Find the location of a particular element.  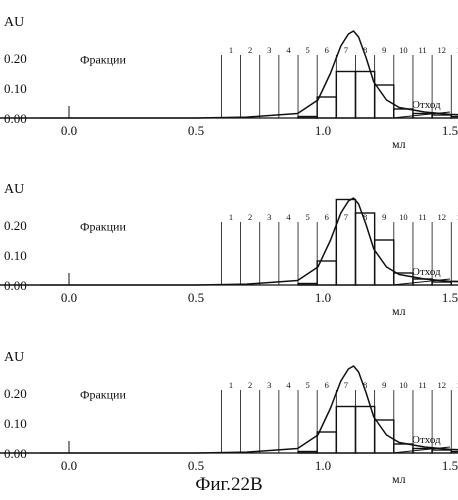

panel-3-fraction-number: 2 is located at coordinates (250, 385).